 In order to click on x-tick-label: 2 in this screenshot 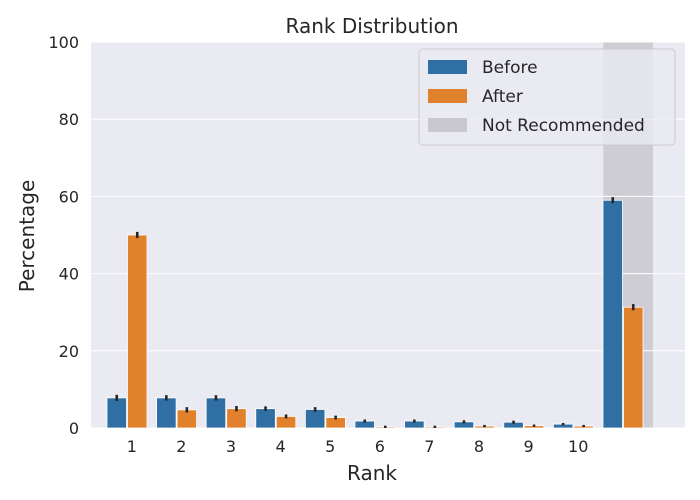, I will do `click(181, 446)`.